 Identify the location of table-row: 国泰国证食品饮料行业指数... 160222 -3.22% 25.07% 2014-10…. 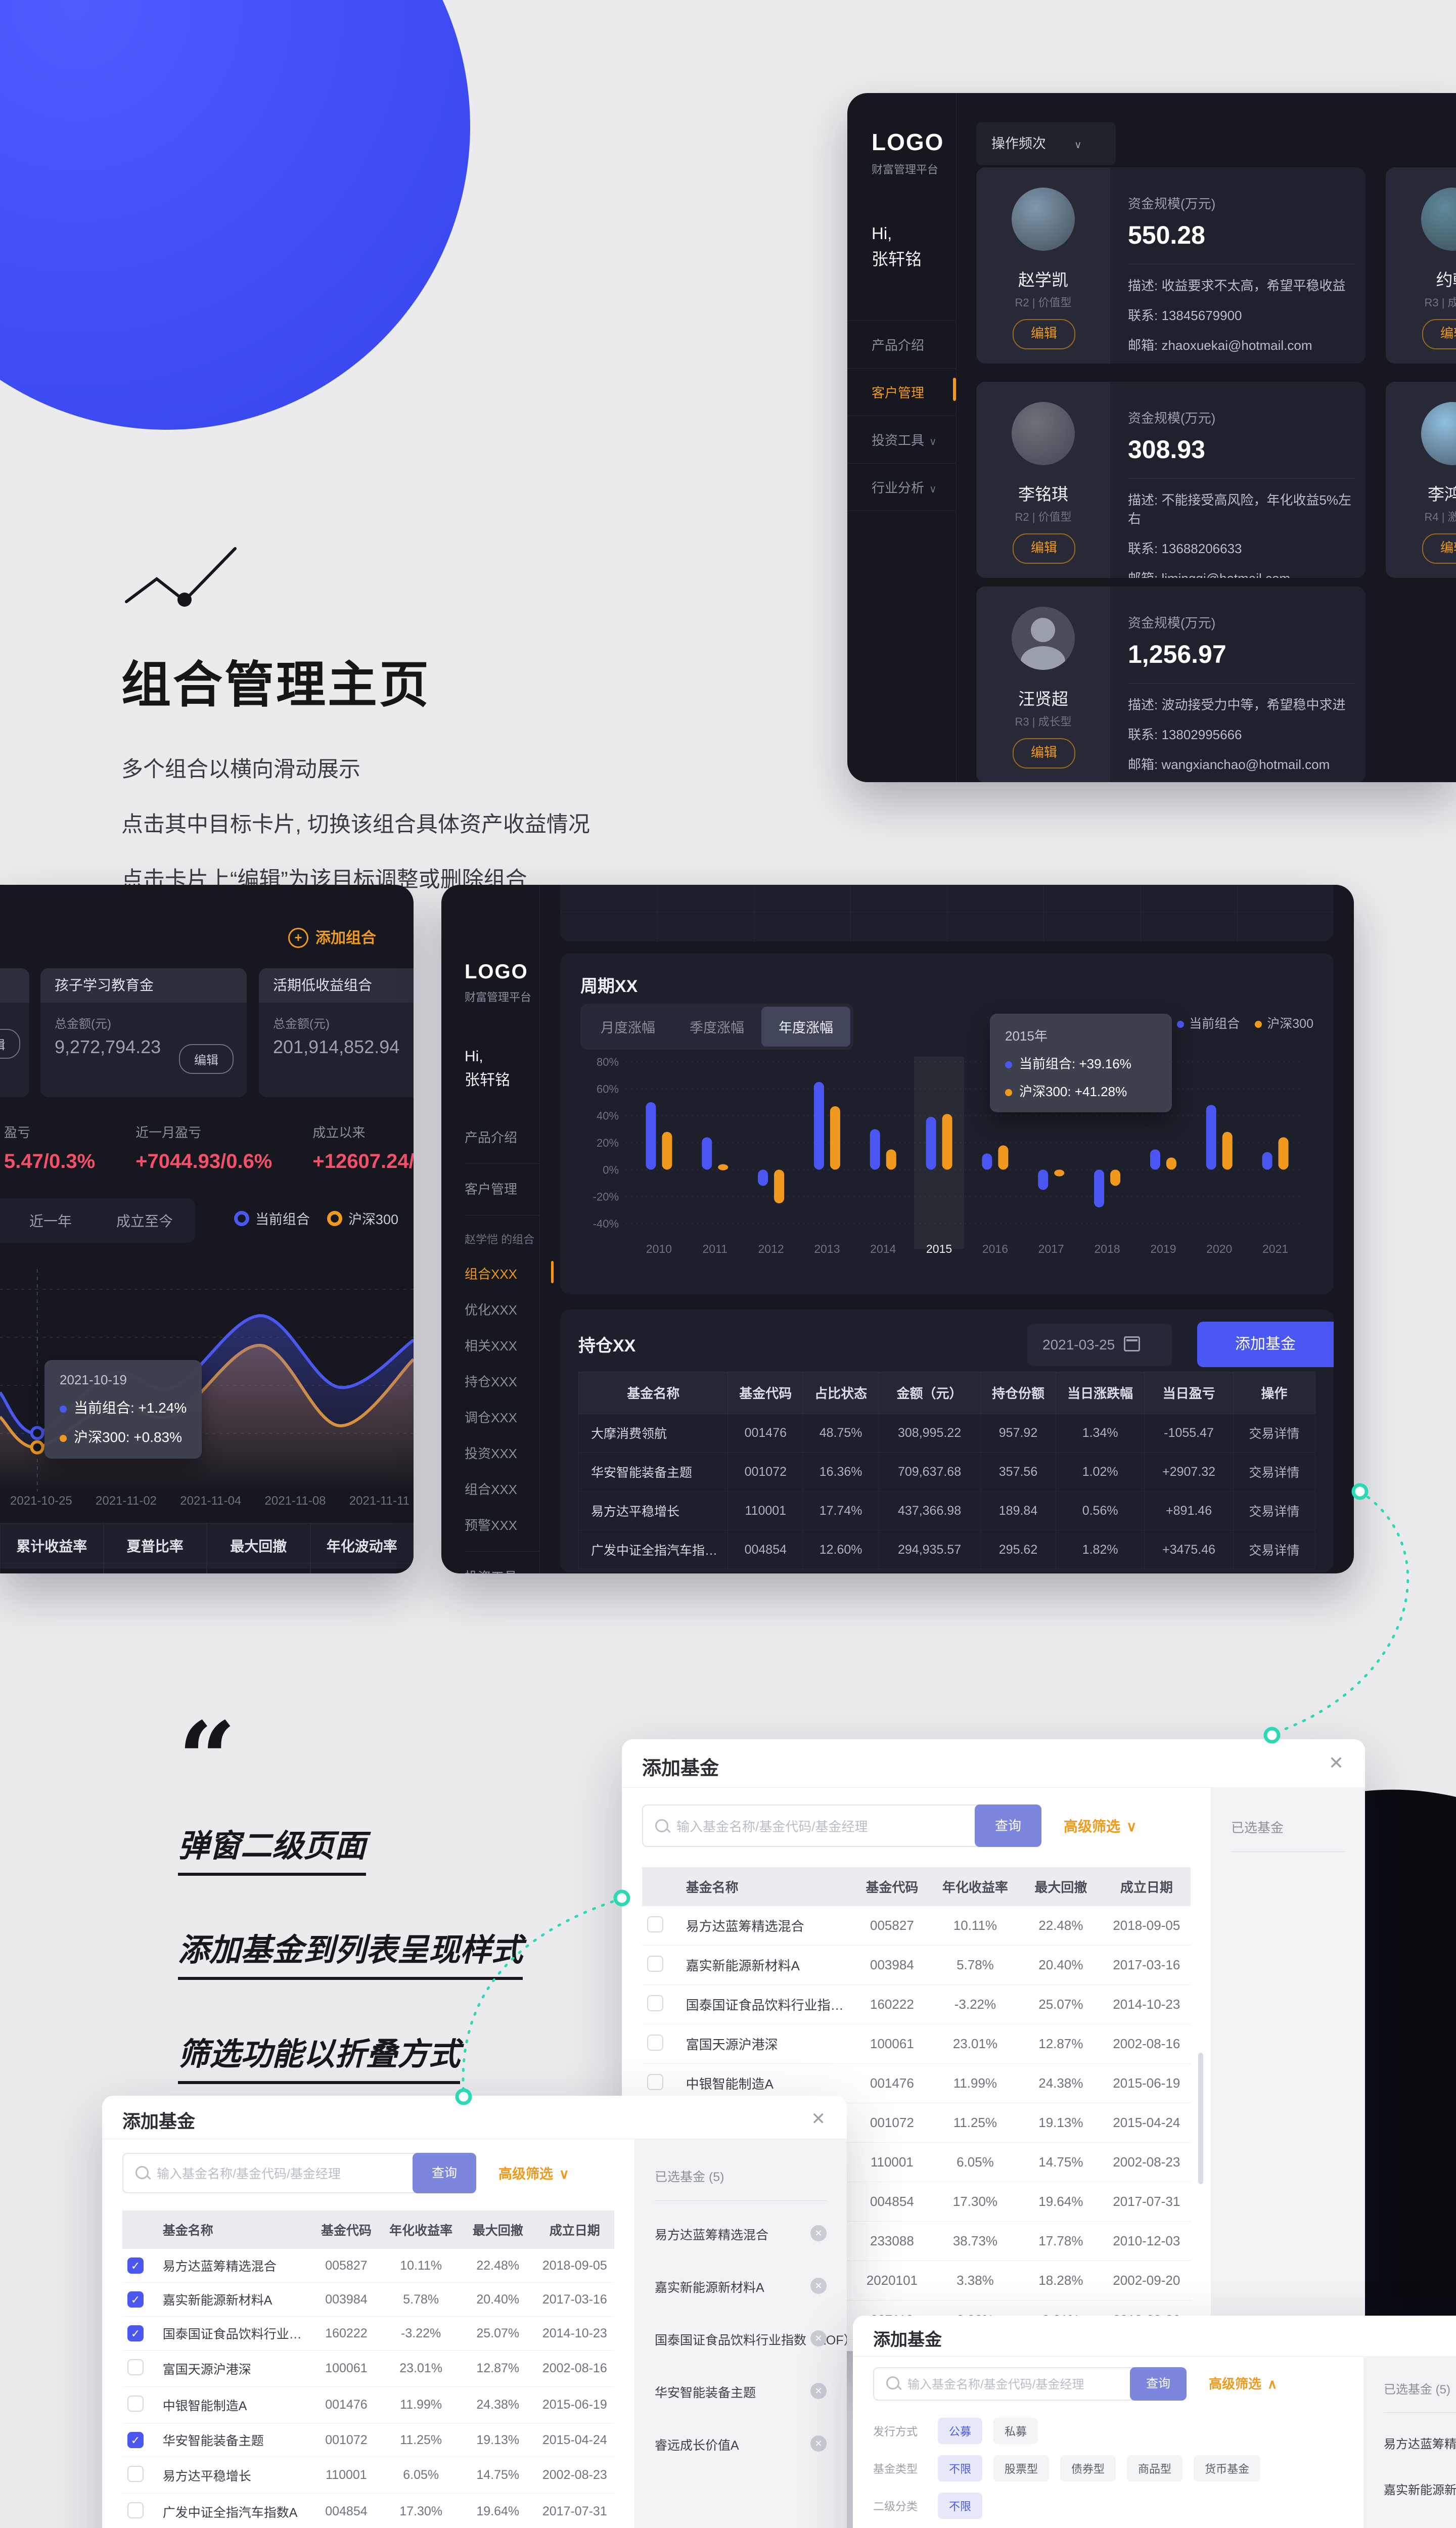
(916, 2004).